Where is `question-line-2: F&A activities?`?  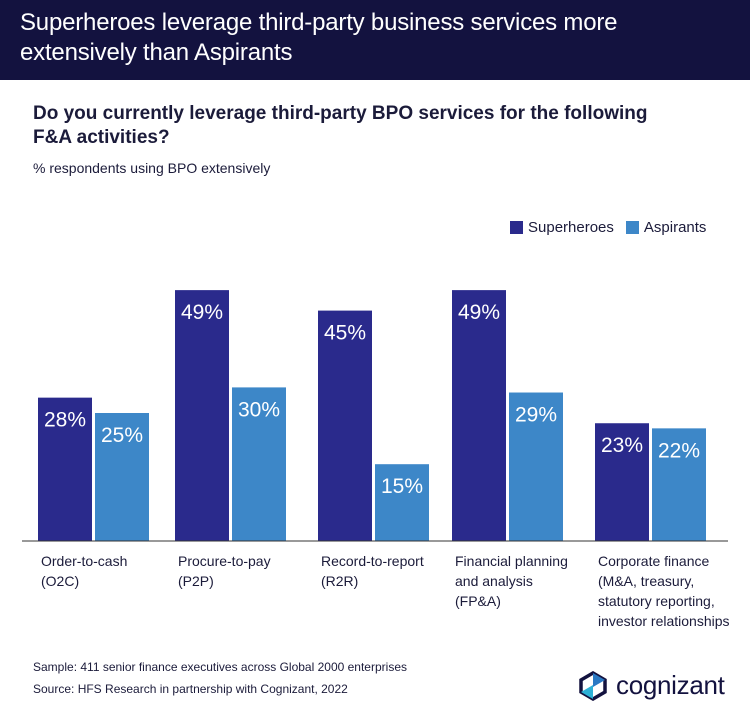 question-line-2: F&A activities? is located at coordinates (101, 137).